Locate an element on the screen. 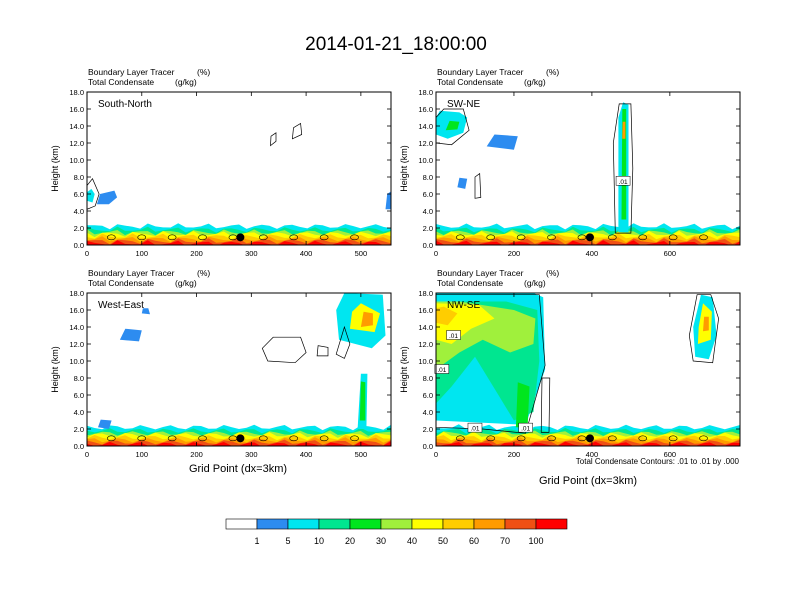  colorbar-label: 30 is located at coordinates (381, 541).